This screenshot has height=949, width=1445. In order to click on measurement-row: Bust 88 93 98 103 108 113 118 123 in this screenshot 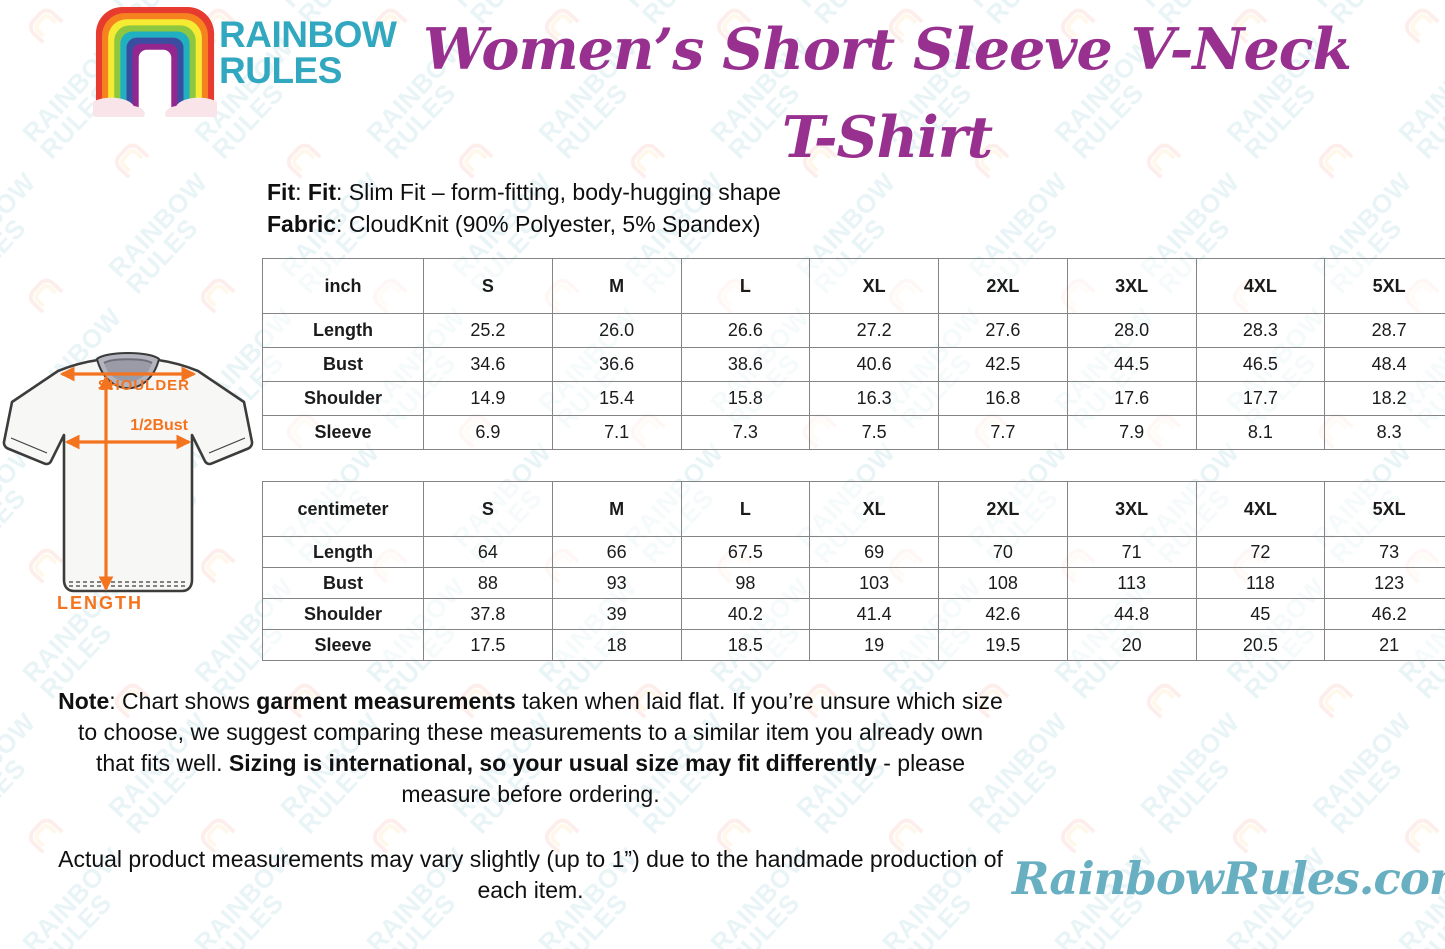, I will do `click(853, 583)`.